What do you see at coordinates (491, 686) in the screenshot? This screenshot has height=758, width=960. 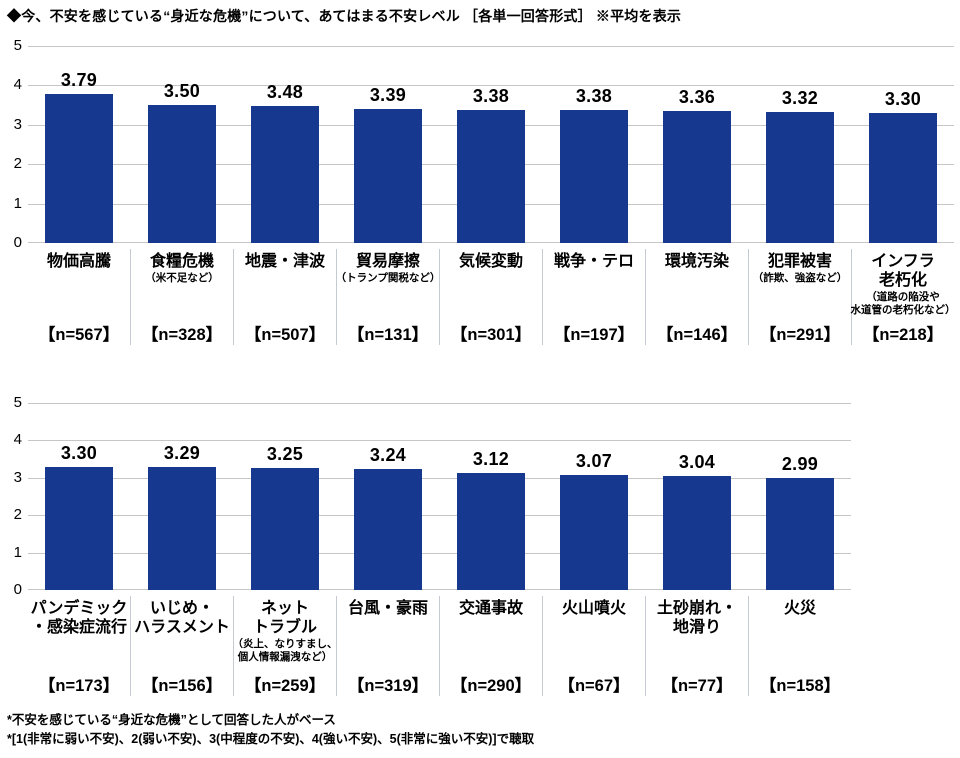 I see `category-n-label: 【n=290】` at bounding box center [491, 686].